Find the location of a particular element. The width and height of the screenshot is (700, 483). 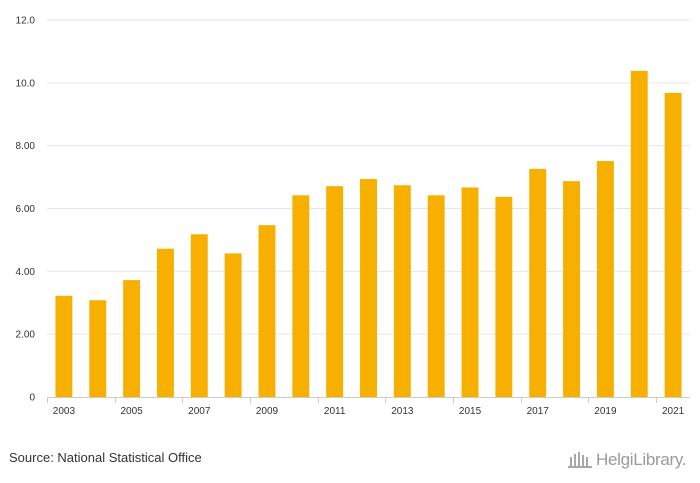

bar-2020 is located at coordinates (639, 234).